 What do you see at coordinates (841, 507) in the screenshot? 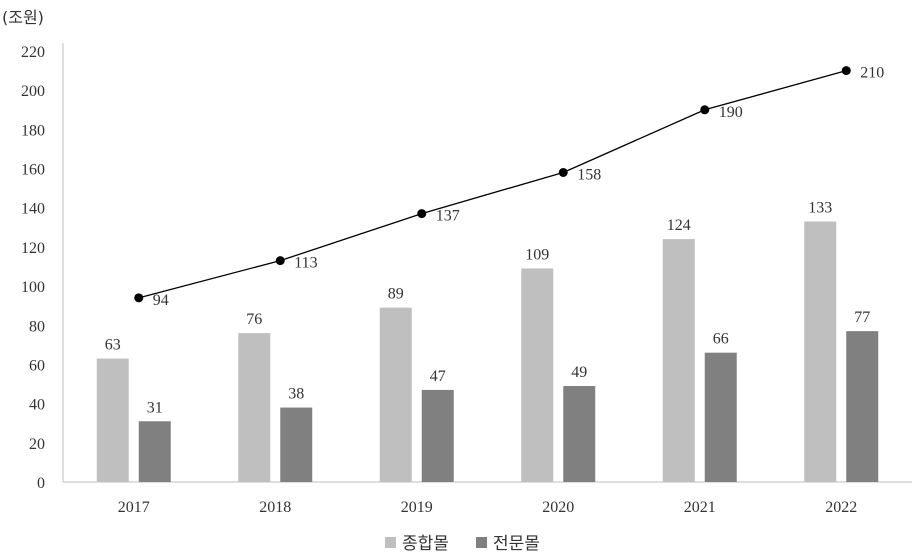
I see `x-tick-label: 2022` at bounding box center [841, 507].